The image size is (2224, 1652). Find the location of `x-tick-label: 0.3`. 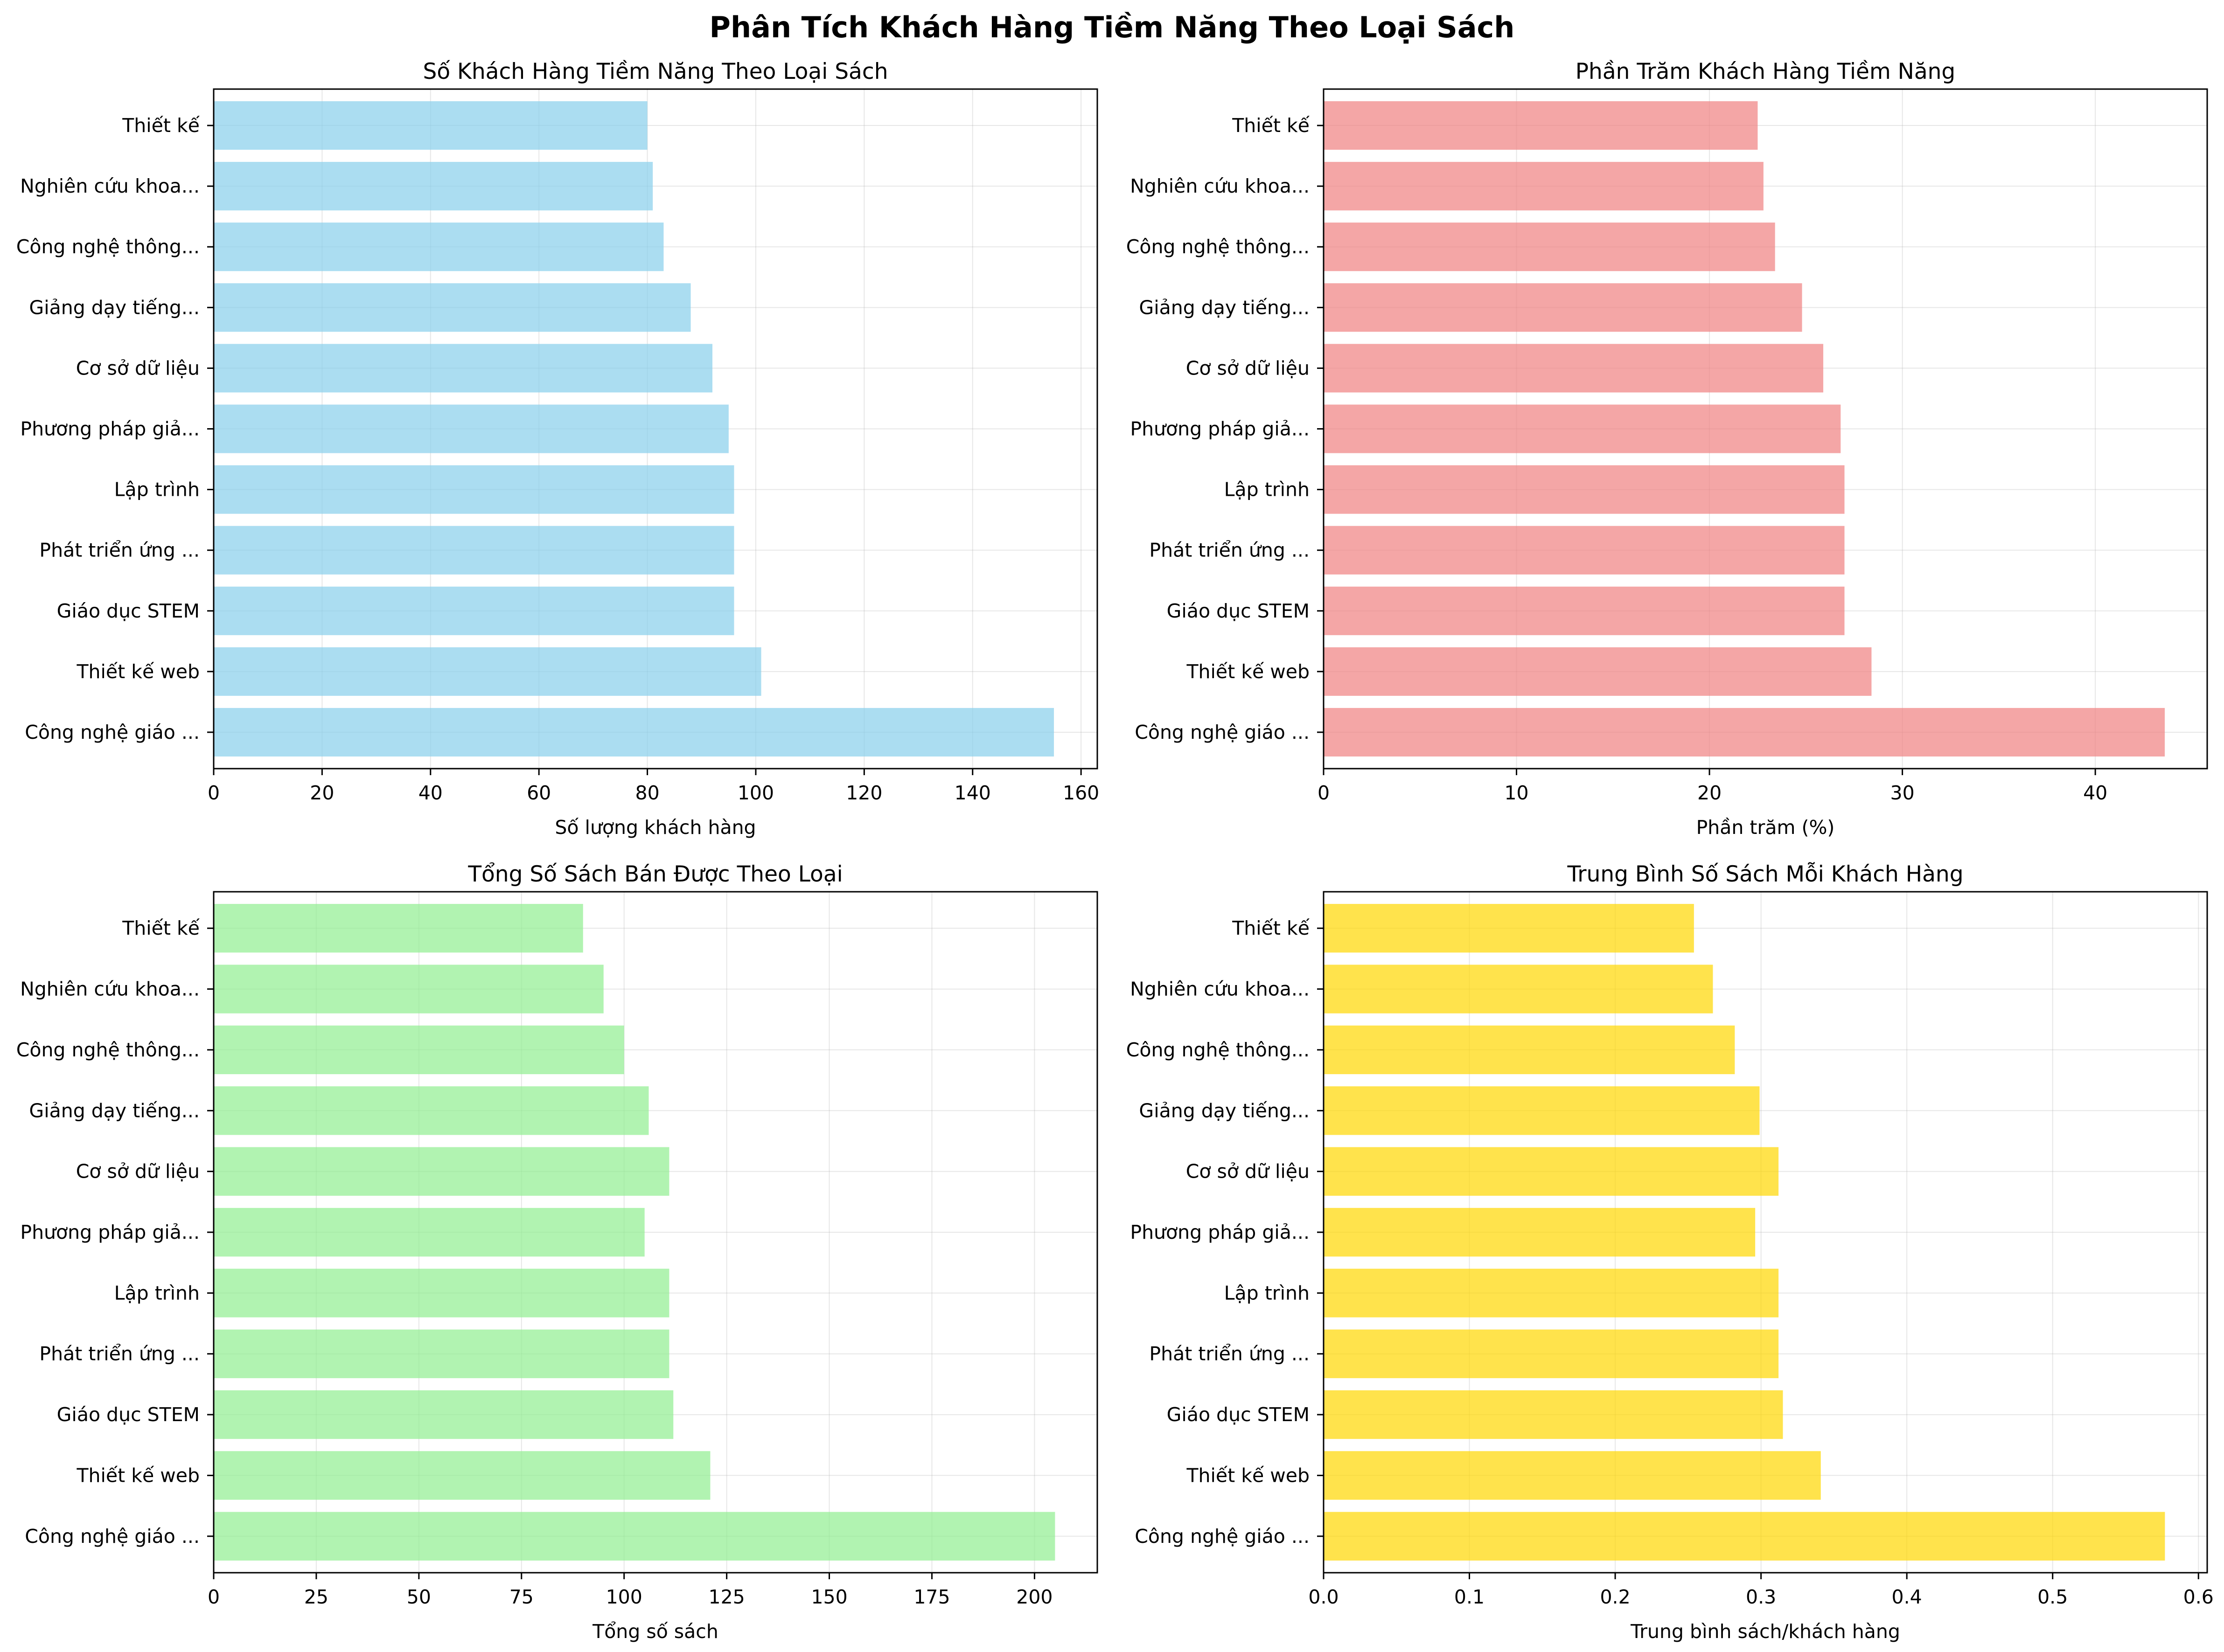

x-tick-label: 0.3 is located at coordinates (1761, 1597).